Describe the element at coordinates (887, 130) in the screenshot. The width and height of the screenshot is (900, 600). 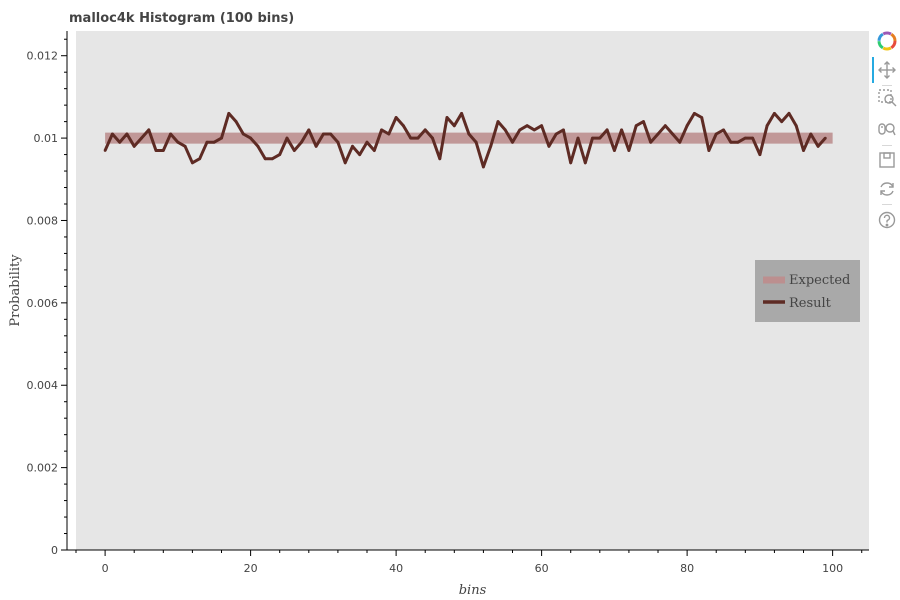
I see `wheel-zoom-icon` at that location.